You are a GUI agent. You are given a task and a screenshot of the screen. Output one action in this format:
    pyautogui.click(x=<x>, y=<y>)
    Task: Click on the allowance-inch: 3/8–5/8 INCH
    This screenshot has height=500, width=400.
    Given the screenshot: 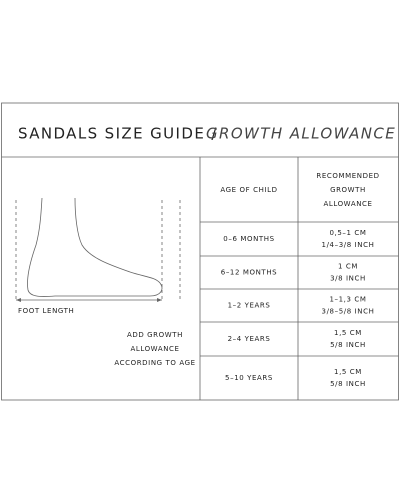 What is the action you would take?
    pyautogui.click(x=348, y=312)
    